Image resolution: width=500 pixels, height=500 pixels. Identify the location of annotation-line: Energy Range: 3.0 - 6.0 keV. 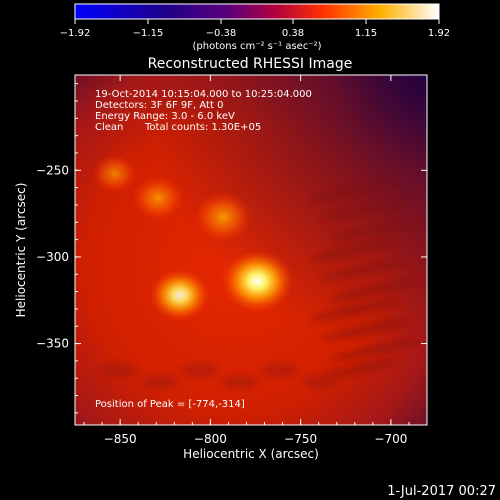
(165, 116).